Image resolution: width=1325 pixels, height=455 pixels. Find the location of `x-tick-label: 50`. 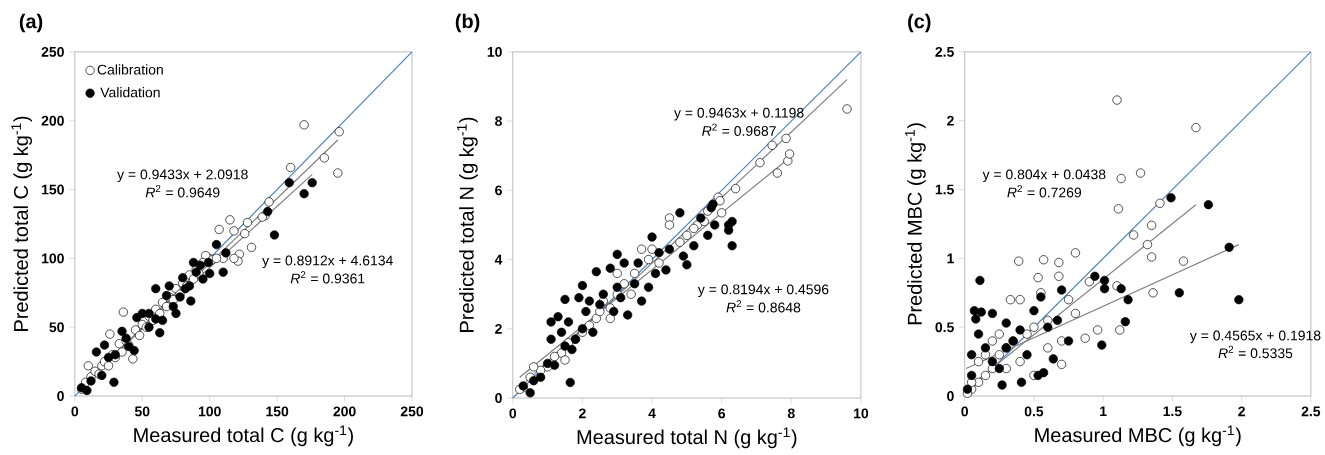

x-tick-label: 50 is located at coordinates (142, 411).